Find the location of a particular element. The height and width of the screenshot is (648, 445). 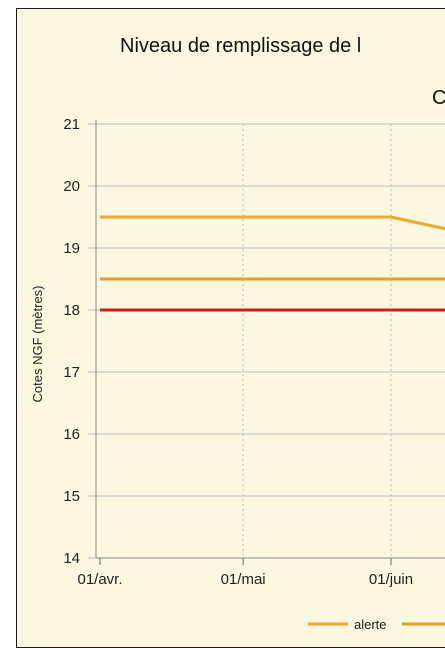

y-tick-label: 18 is located at coordinates (71, 310).